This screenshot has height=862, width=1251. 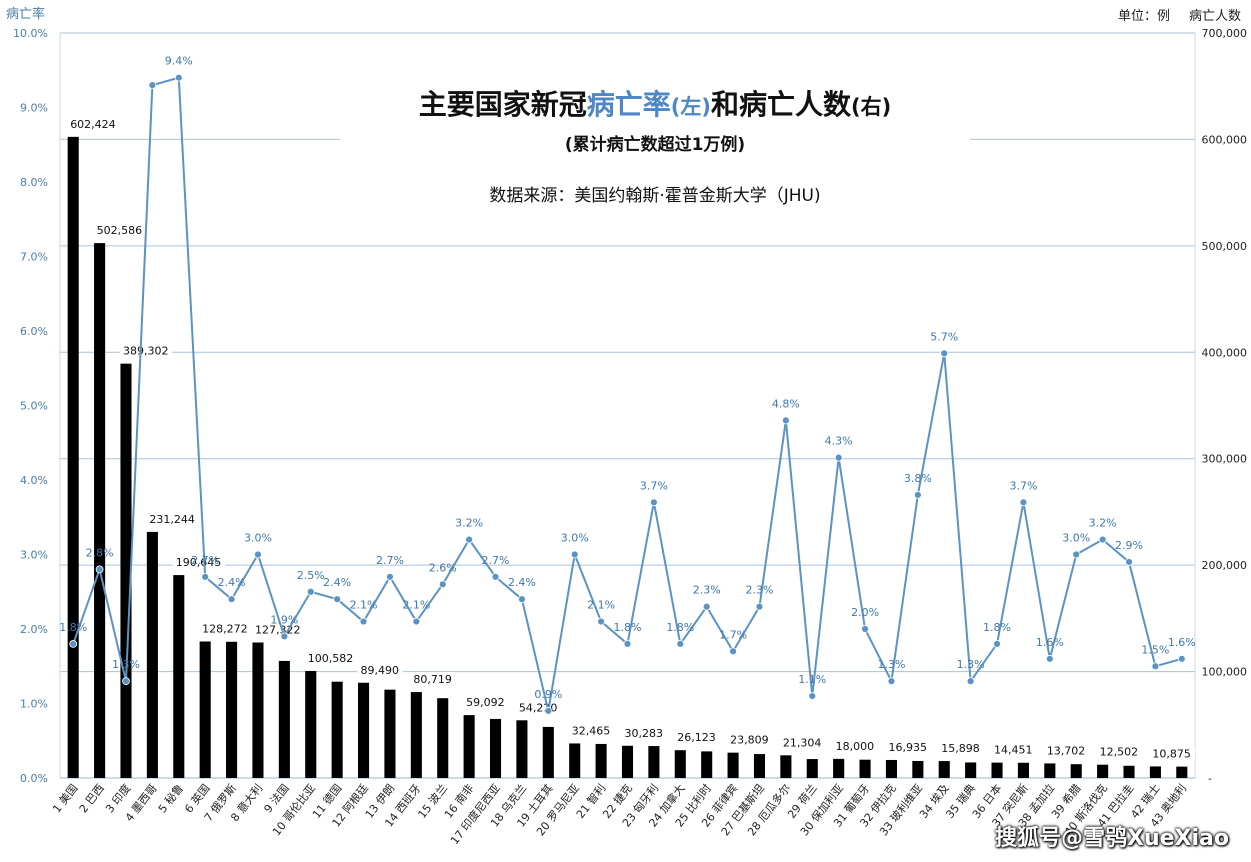 I want to click on left-axis-title: 病亡率, so click(x=25, y=14).